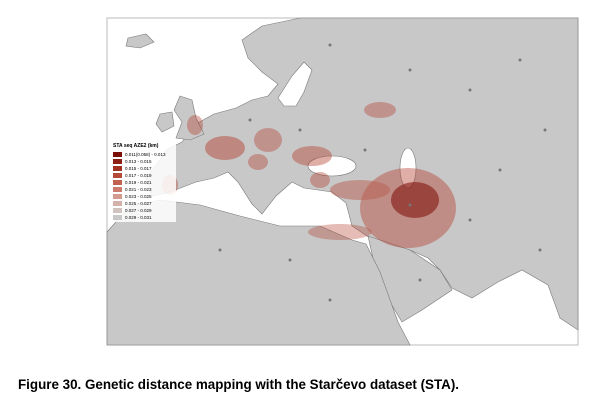  Describe the element at coordinates (138, 182) in the screenshot. I see `legend-label: 0.019 - 0.021` at that location.